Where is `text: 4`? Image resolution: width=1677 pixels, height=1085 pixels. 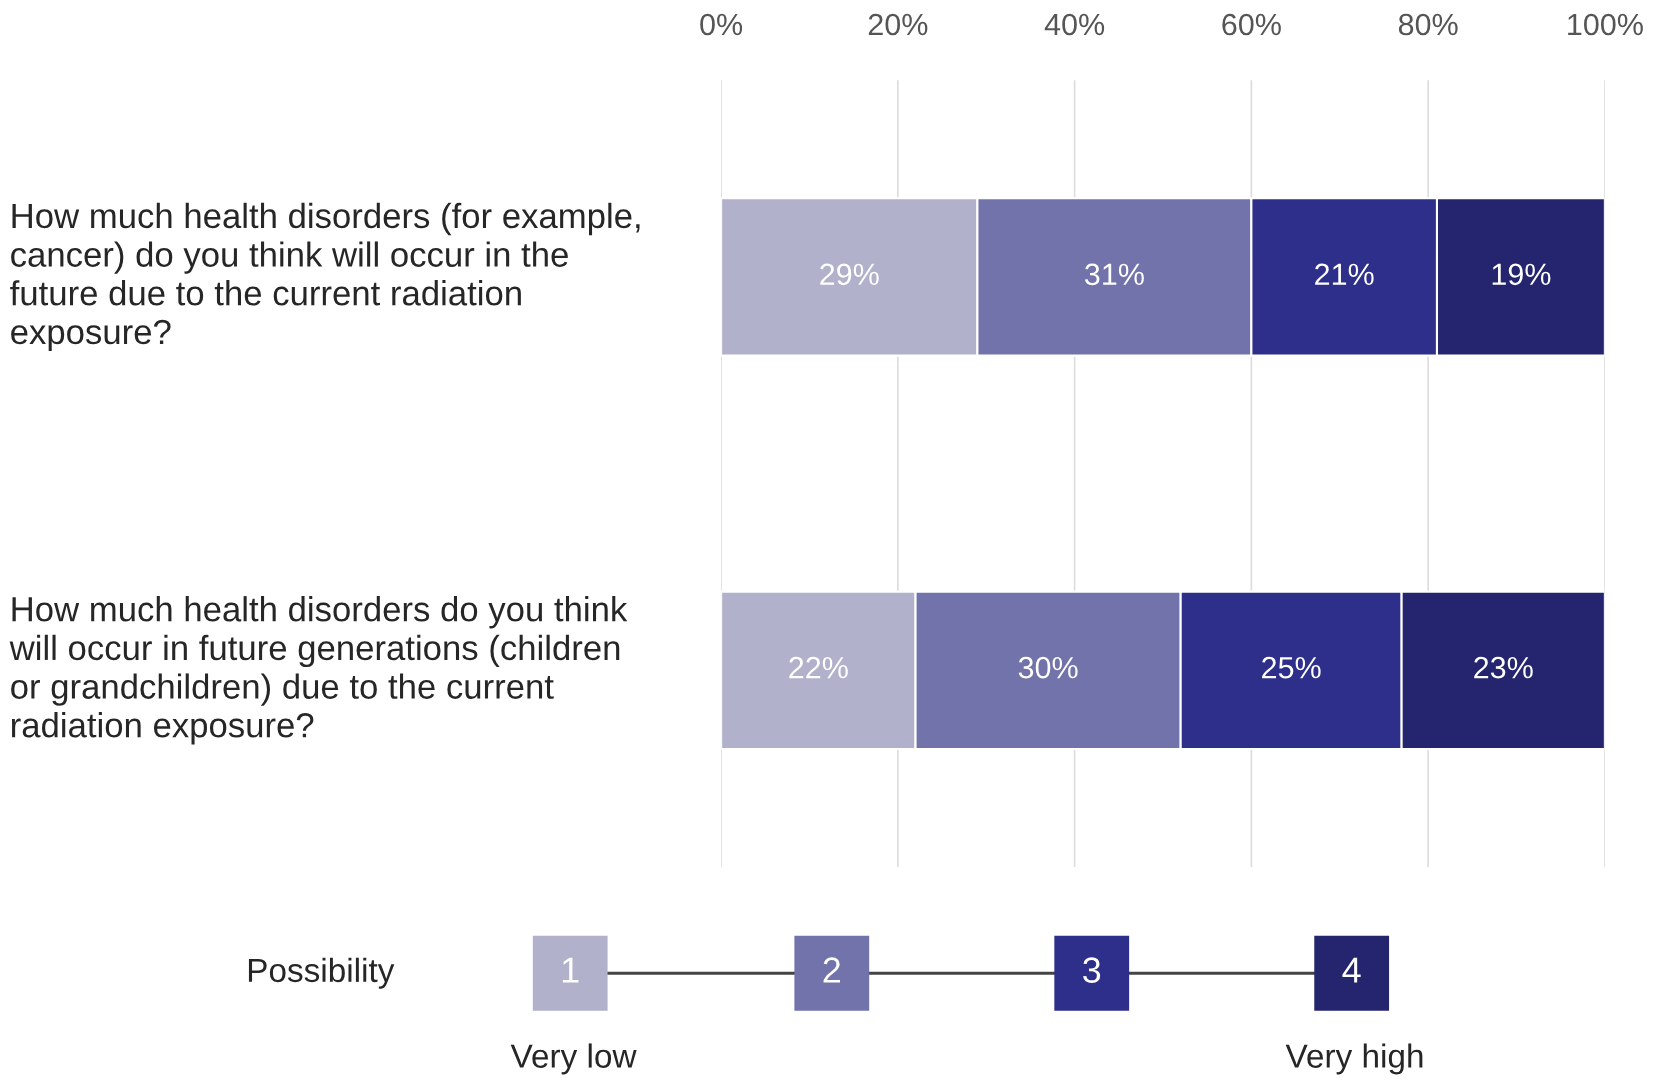
text: 4 is located at coordinates (1351, 970).